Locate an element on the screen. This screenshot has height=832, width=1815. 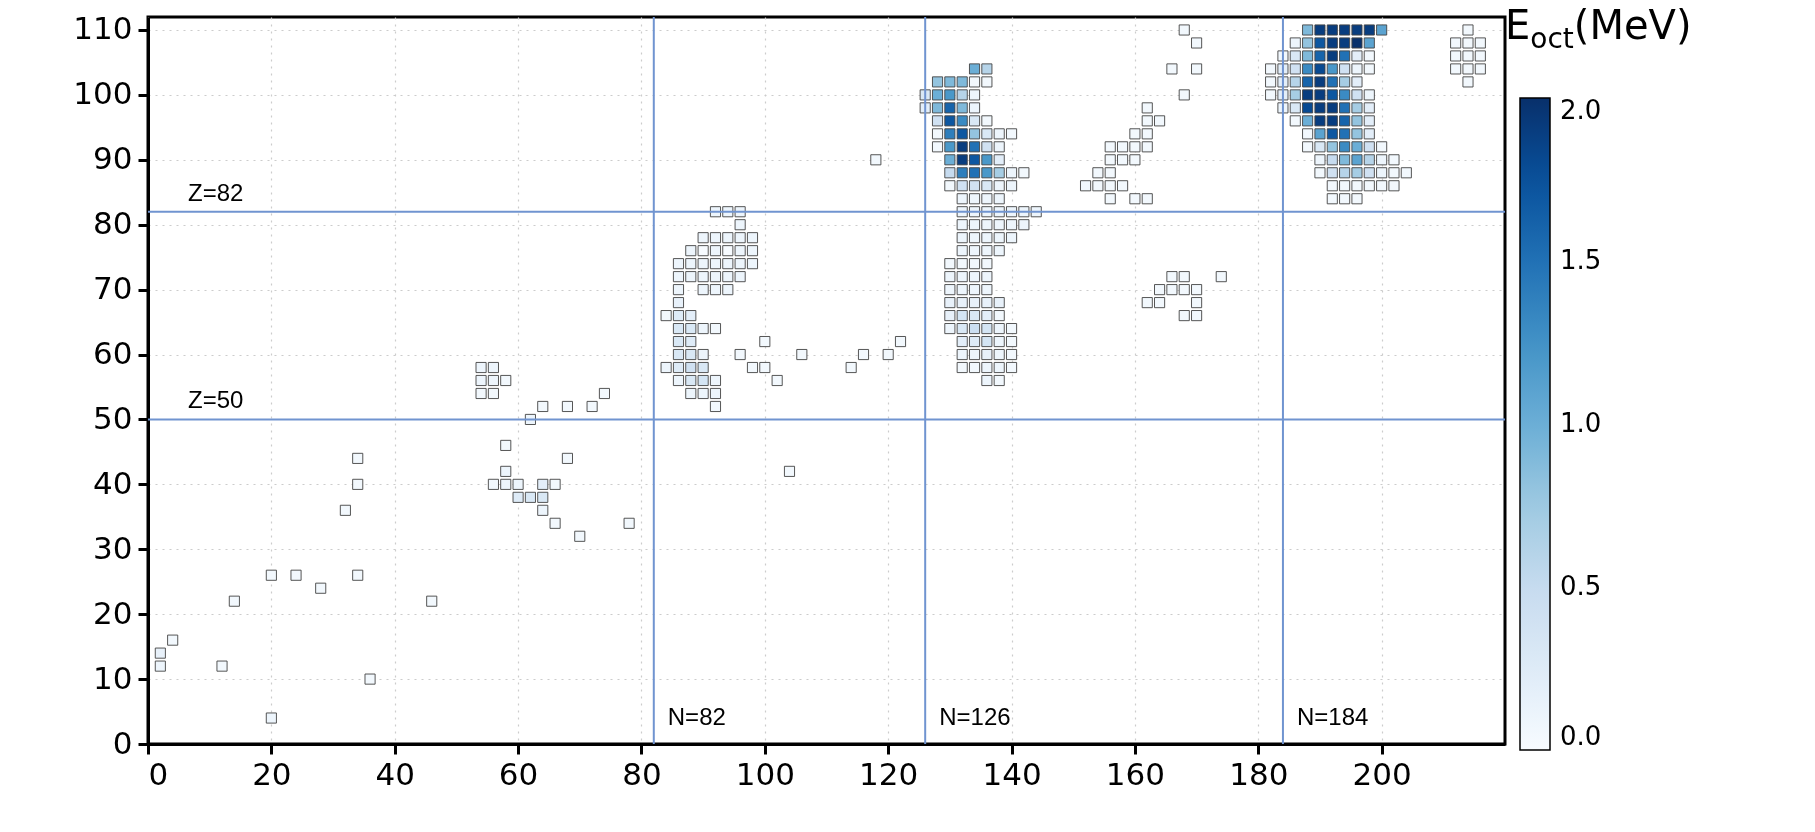
y-tick-label: 110 is located at coordinates (103, 28).